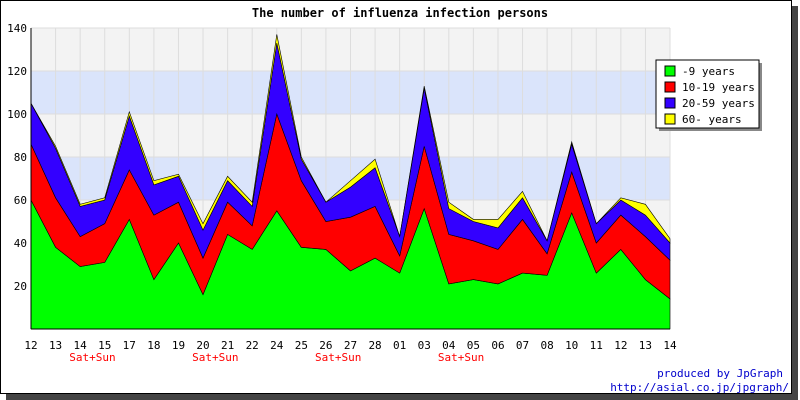  Describe the element at coordinates (17, 71) in the screenshot. I see `y-tick-label: 120` at that location.